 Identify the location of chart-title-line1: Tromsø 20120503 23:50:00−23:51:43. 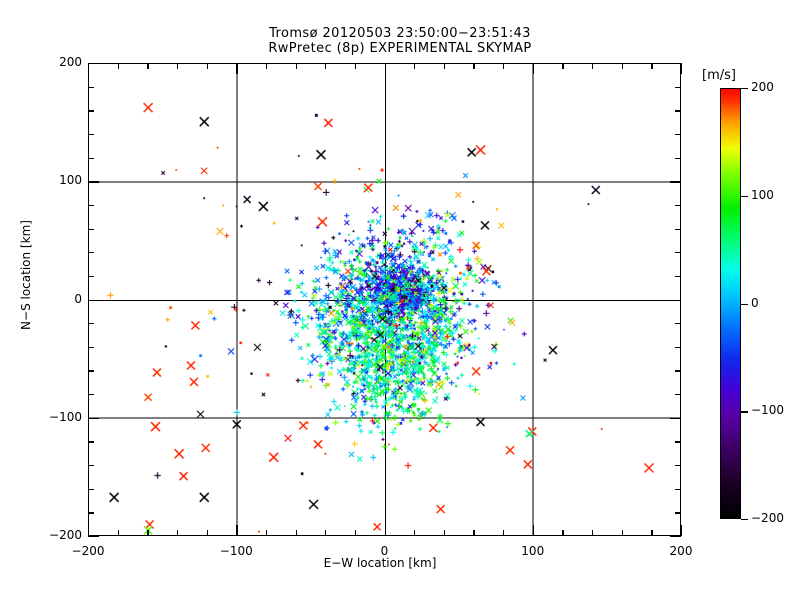
(400, 33).